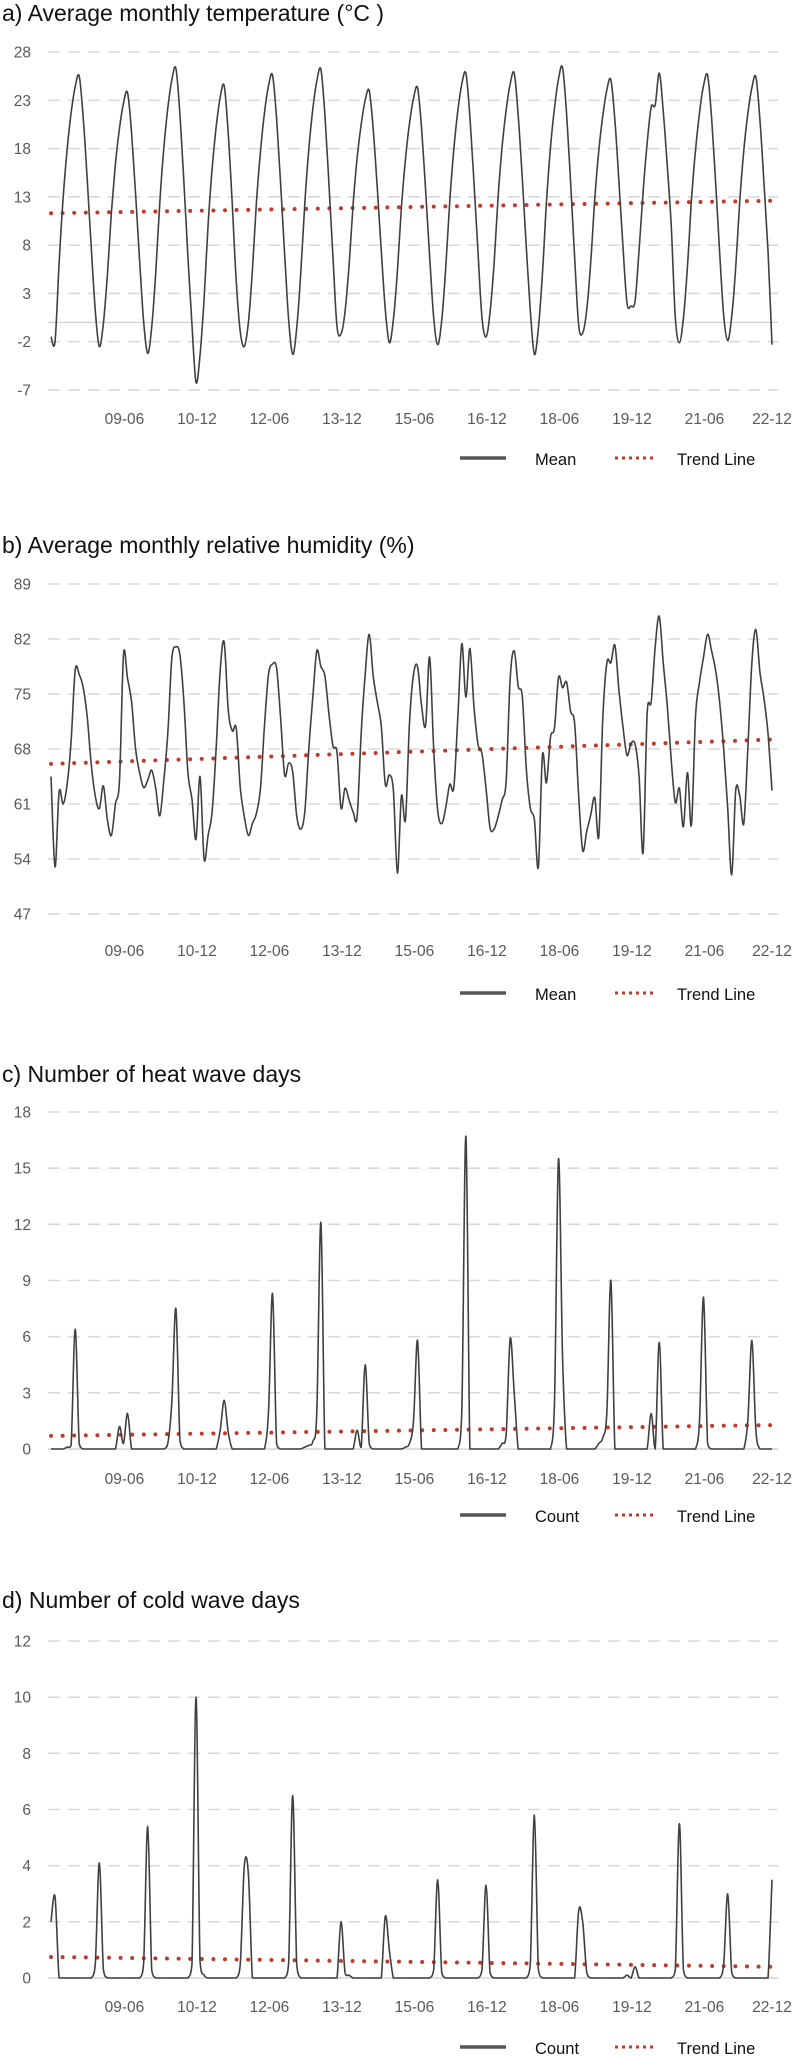 Image resolution: width=800 pixels, height=2056 pixels. Describe the element at coordinates (22, 805) in the screenshot. I see `y-tick-label: 61` at that location.